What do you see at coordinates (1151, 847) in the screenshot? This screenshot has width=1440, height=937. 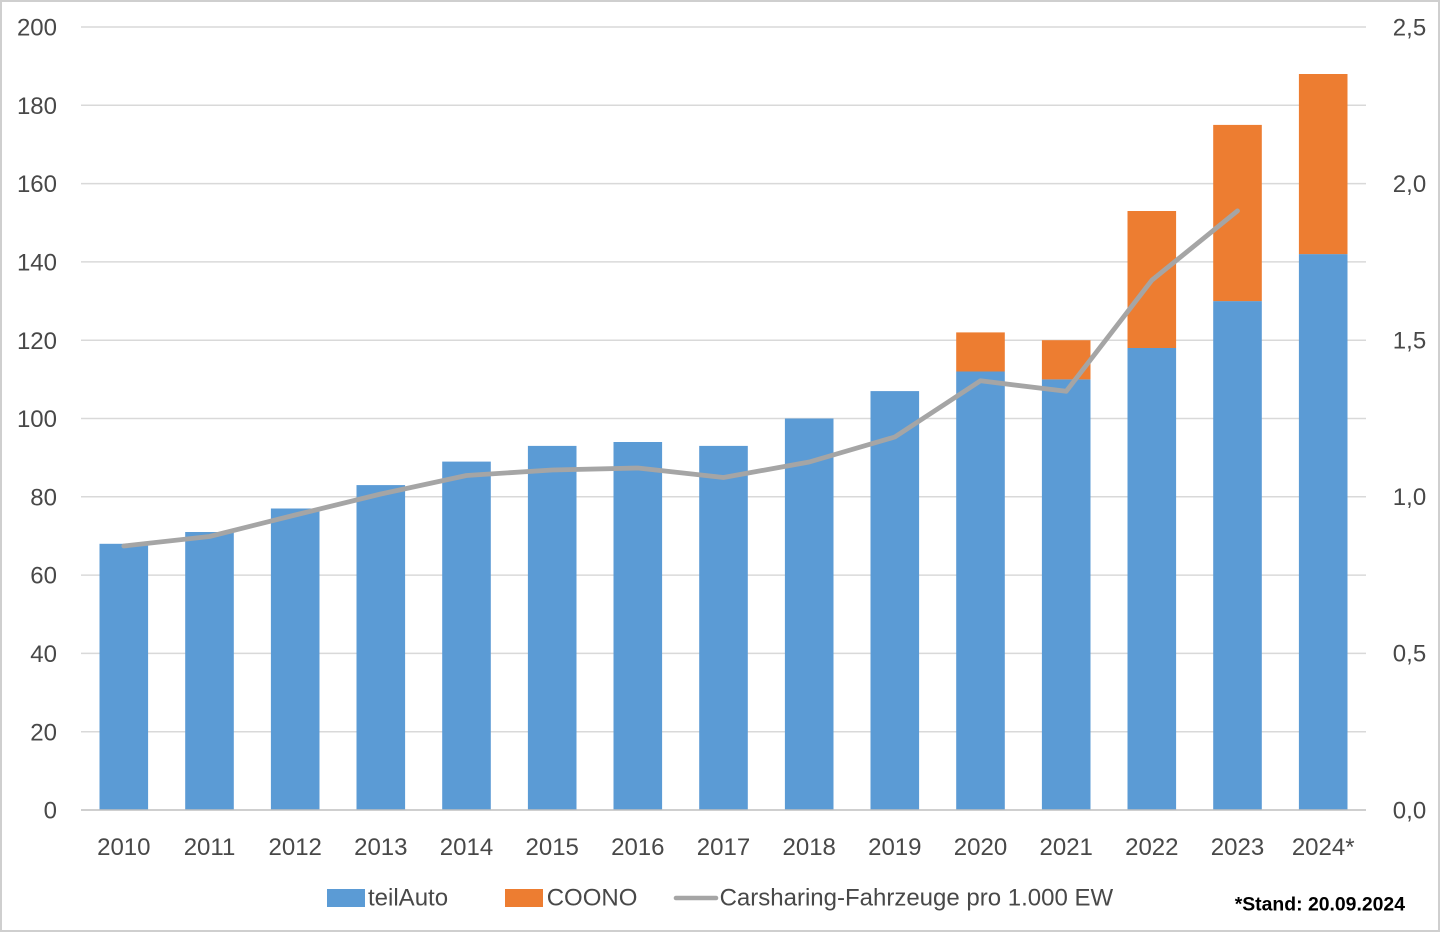 I see `svg-text: 2022` at bounding box center [1151, 847].